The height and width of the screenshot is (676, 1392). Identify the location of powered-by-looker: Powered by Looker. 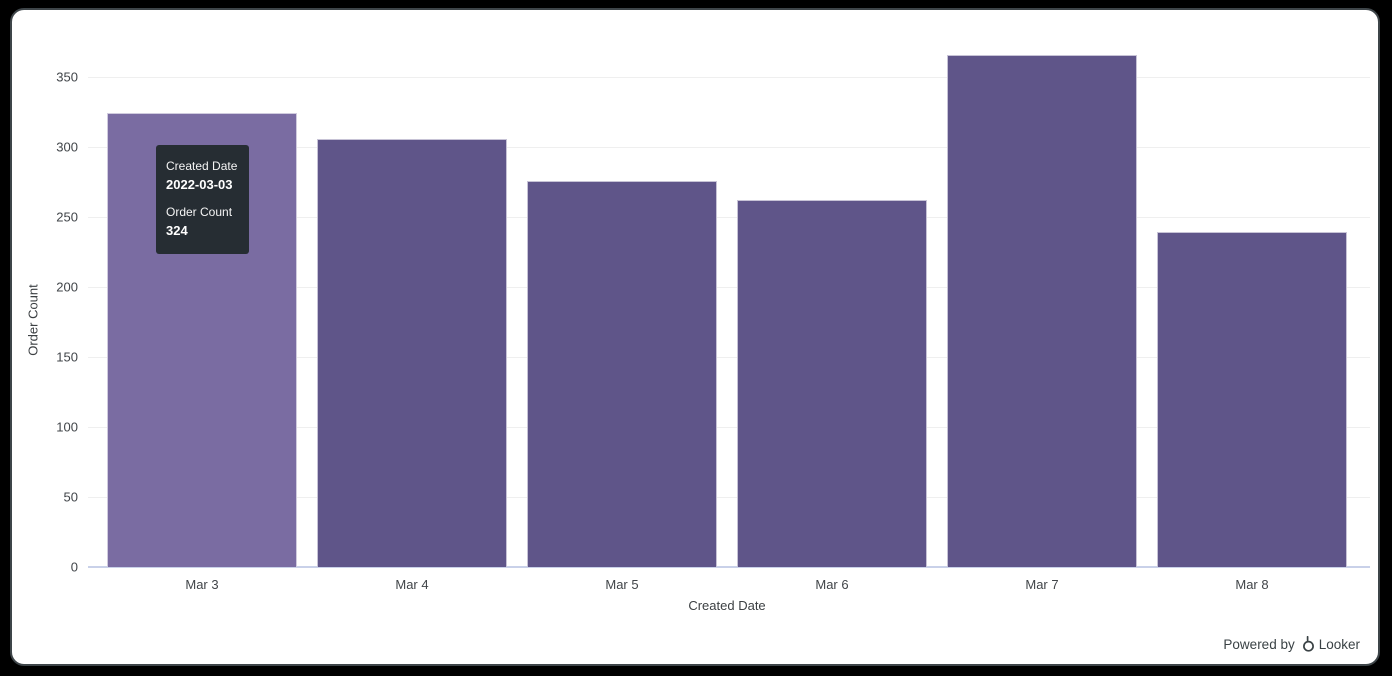
(1291, 644).